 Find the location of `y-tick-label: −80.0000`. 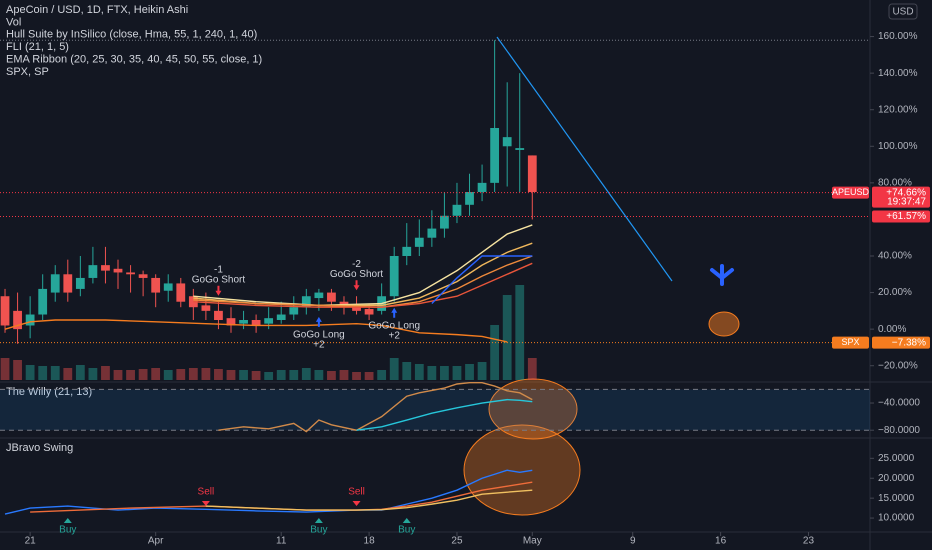

y-tick-label: −80.0000 is located at coordinates (899, 430).